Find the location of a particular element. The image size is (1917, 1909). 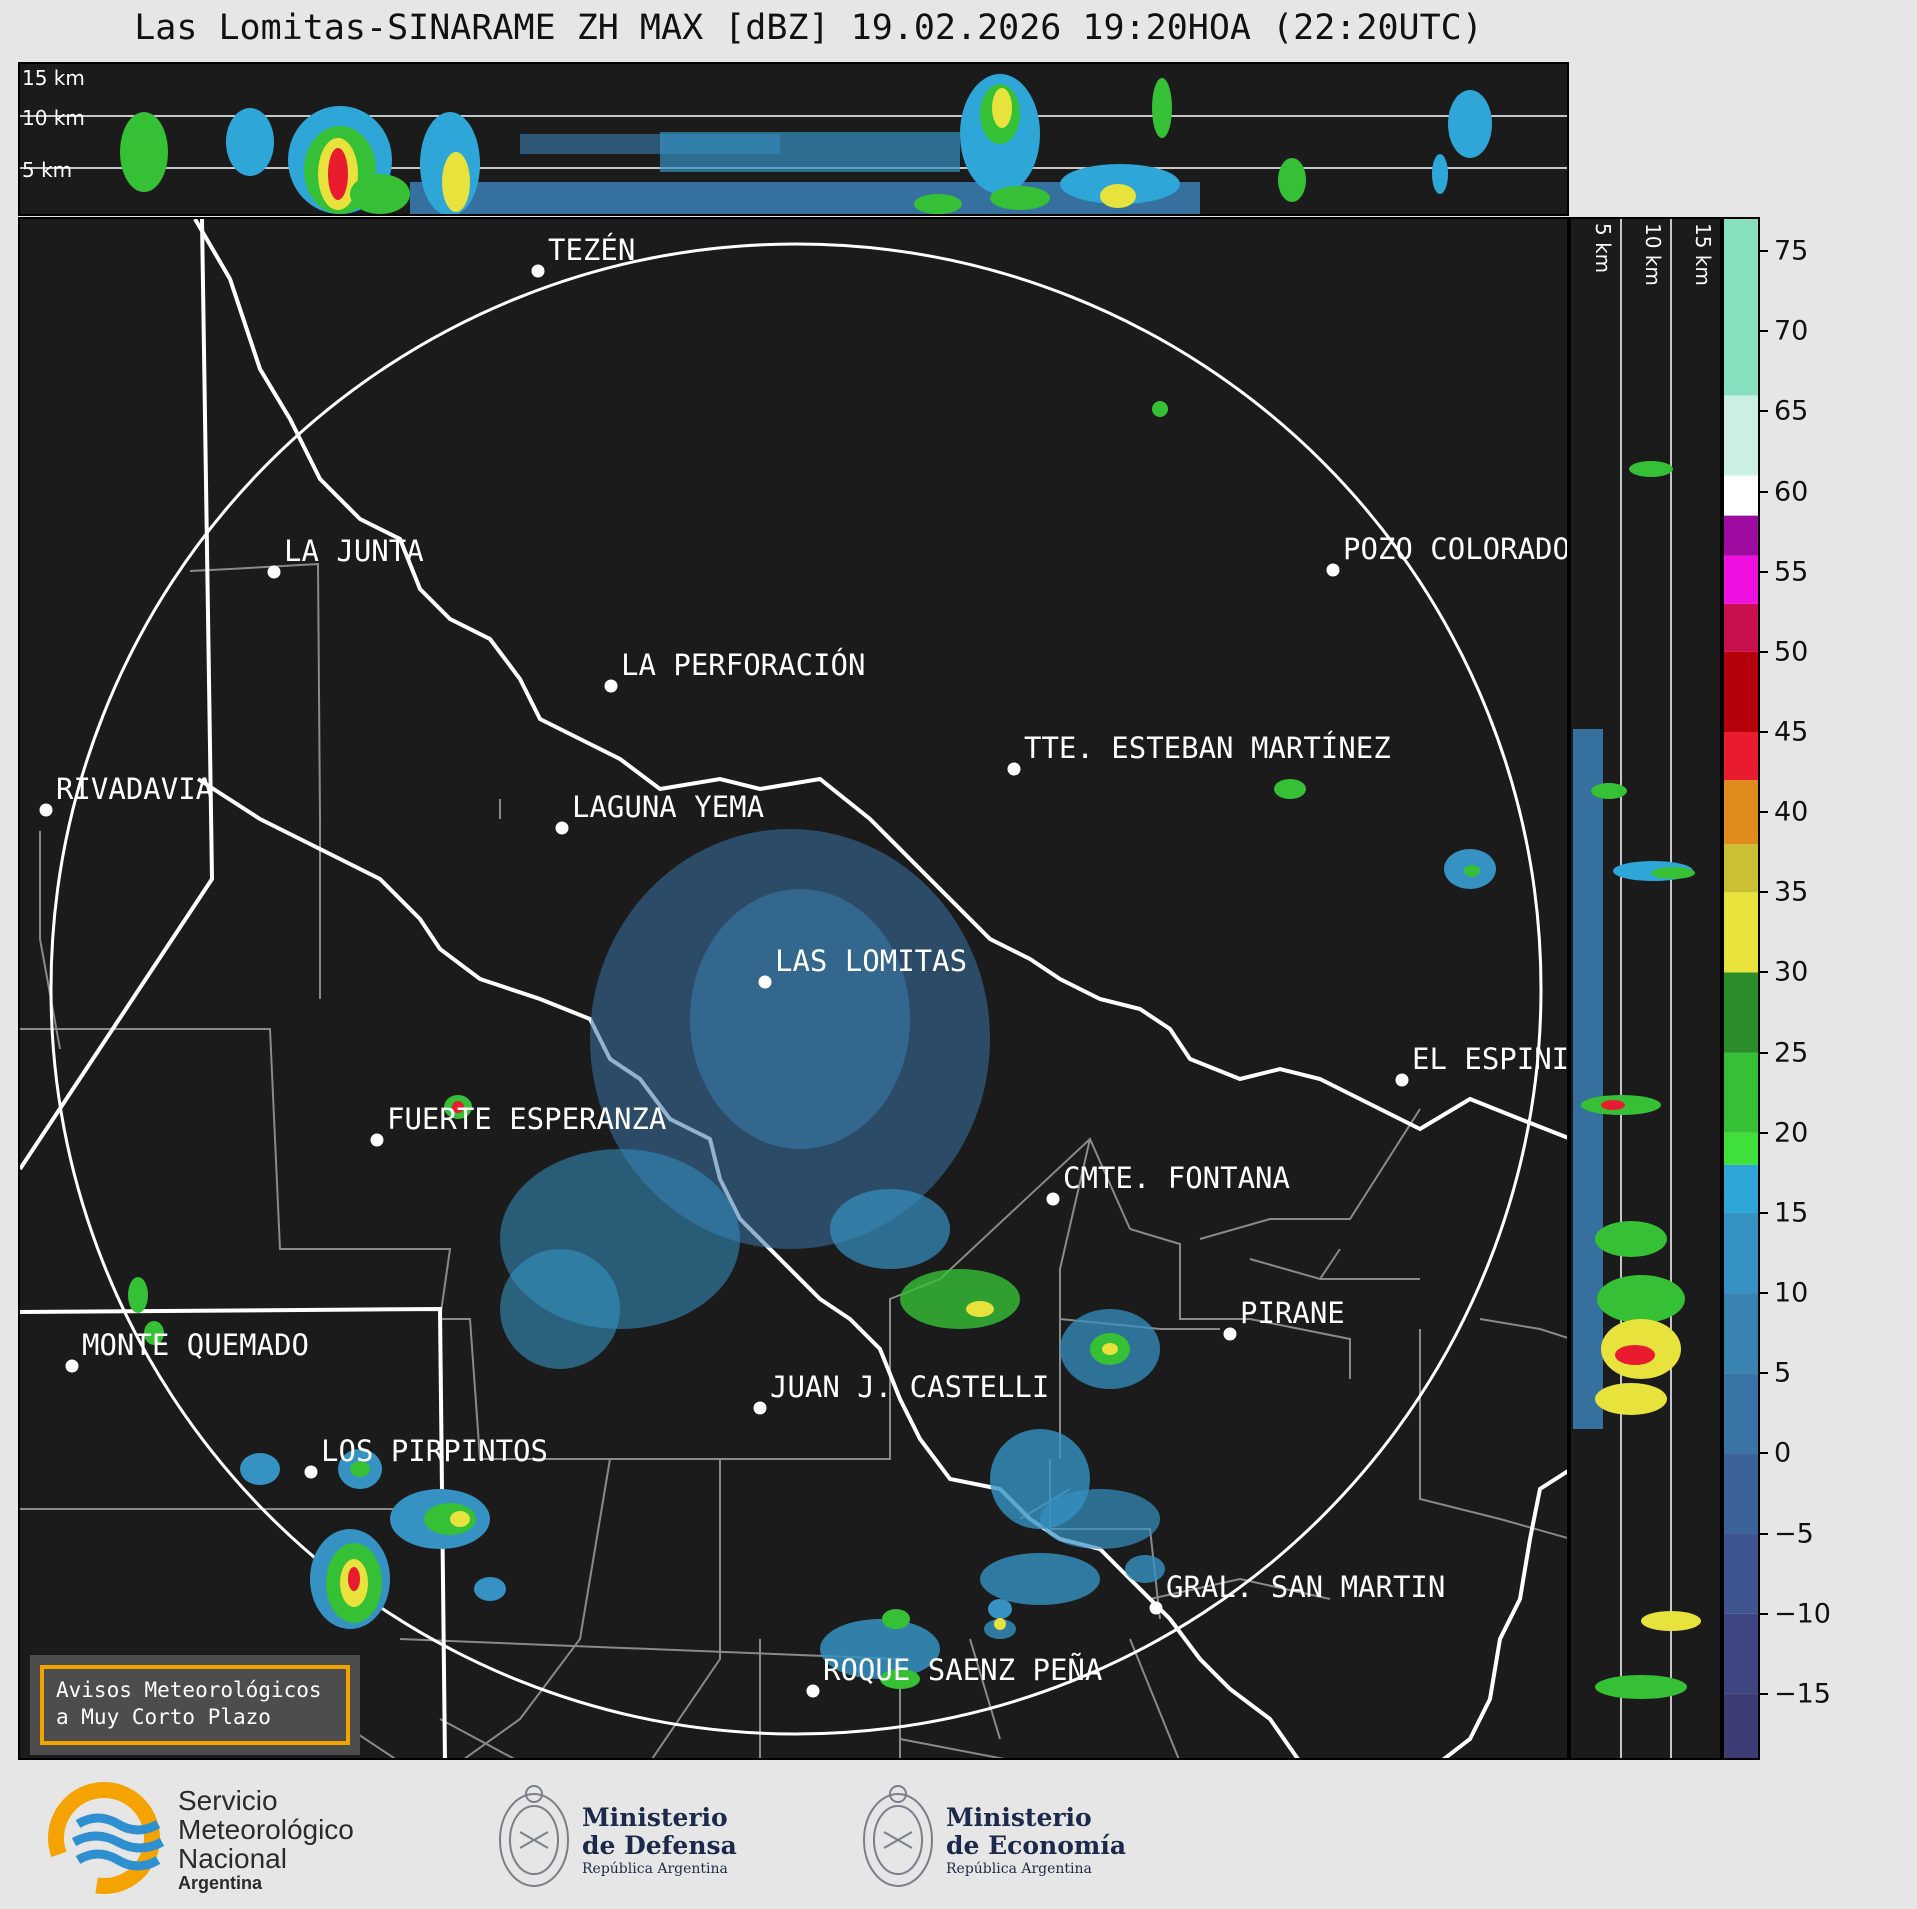

economia-seal-icon is located at coordinates (898, 1836).